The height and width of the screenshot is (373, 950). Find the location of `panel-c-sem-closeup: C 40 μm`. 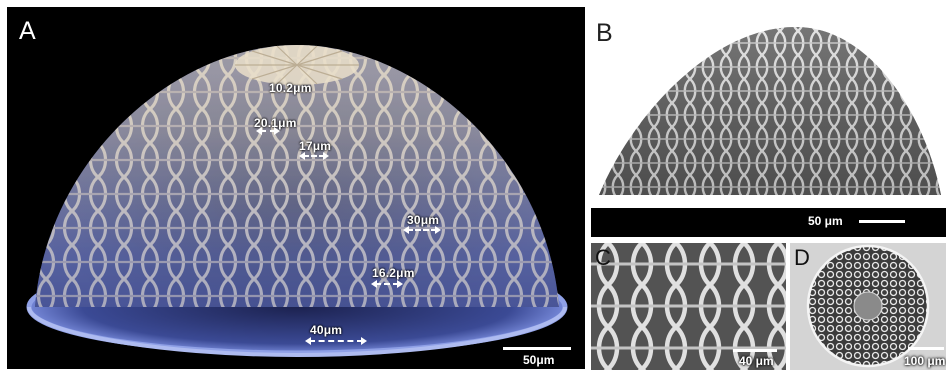

panel-c-sem-closeup: C 40 μm is located at coordinates (688, 306).